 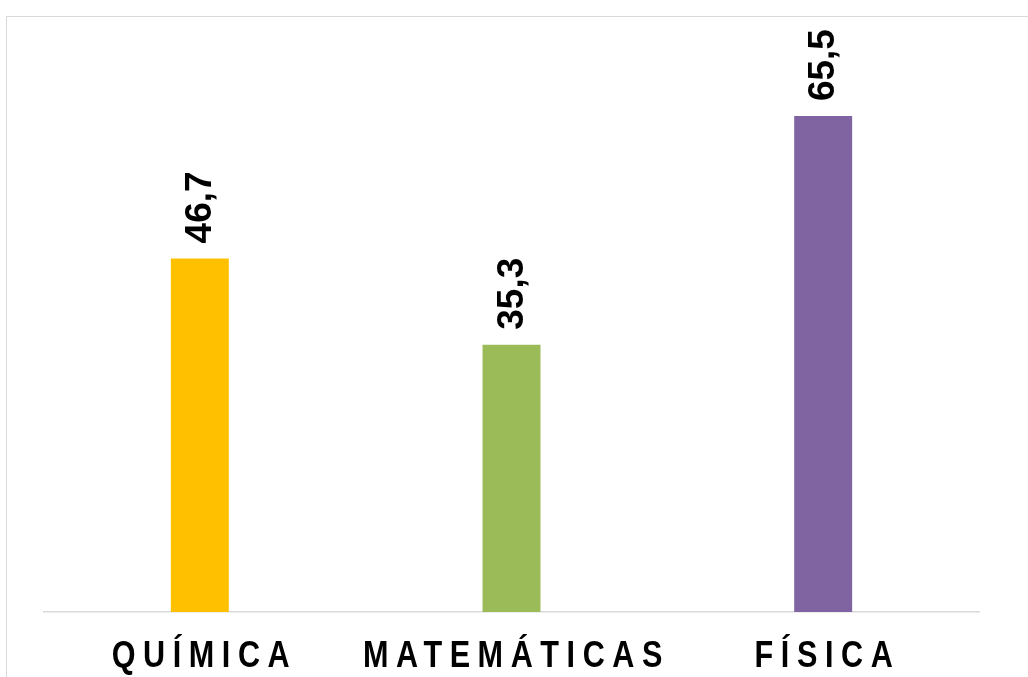 What do you see at coordinates (510, 293) in the screenshot?
I see `data-label: 35,3` at bounding box center [510, 293].